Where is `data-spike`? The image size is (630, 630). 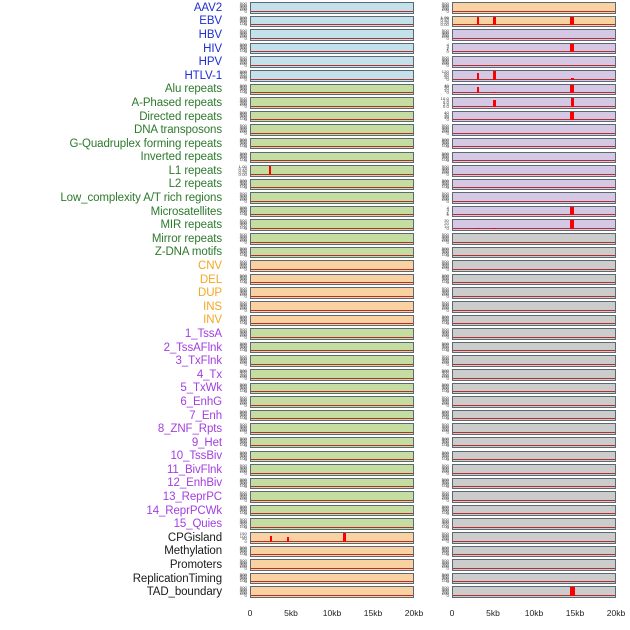 data-spike is located at coordinates (269, 170).